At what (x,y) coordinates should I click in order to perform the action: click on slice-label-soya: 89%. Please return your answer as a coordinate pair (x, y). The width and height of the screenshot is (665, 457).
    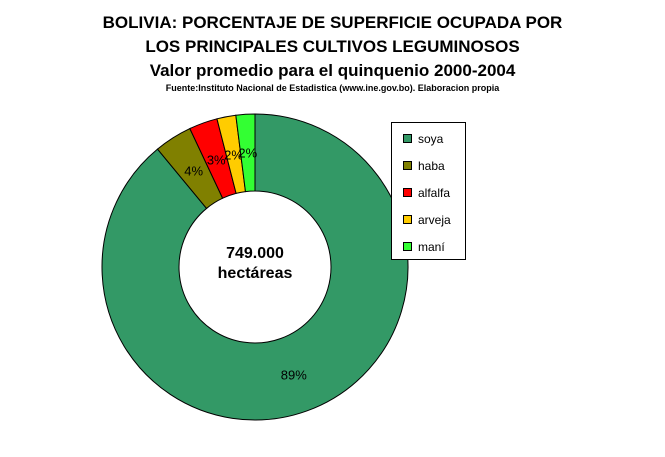
    Looking at the image, I should click on (294, 375).